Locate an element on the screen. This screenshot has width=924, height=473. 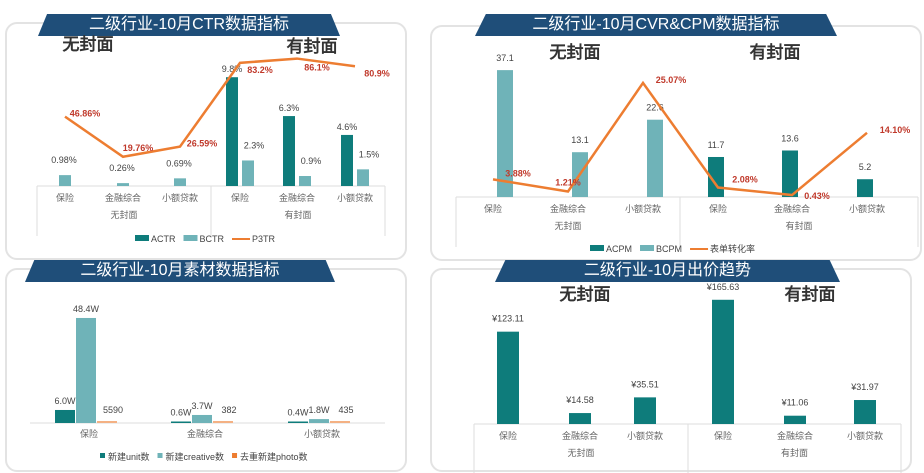
p3tr-label: 19.76% is located at coordinates (138, 148).